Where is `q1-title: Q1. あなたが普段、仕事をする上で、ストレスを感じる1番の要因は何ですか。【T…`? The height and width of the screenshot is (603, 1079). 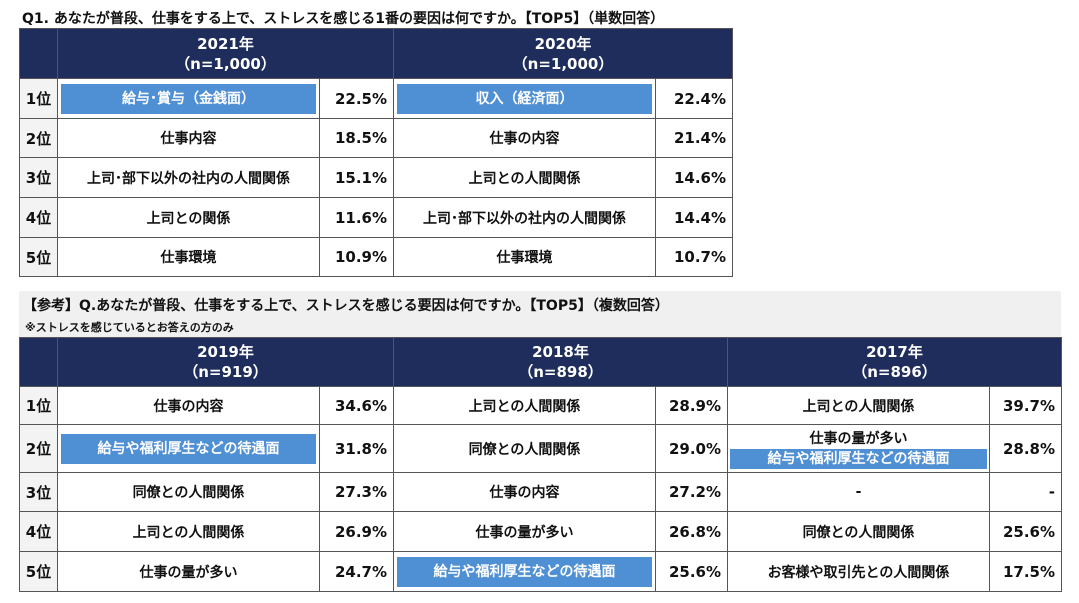
q1-title: Q1. あなたが普段、仕事をする上で、ストレスを感じる1番の要因は何ですか。【T… is located at coordinates (343, 19).